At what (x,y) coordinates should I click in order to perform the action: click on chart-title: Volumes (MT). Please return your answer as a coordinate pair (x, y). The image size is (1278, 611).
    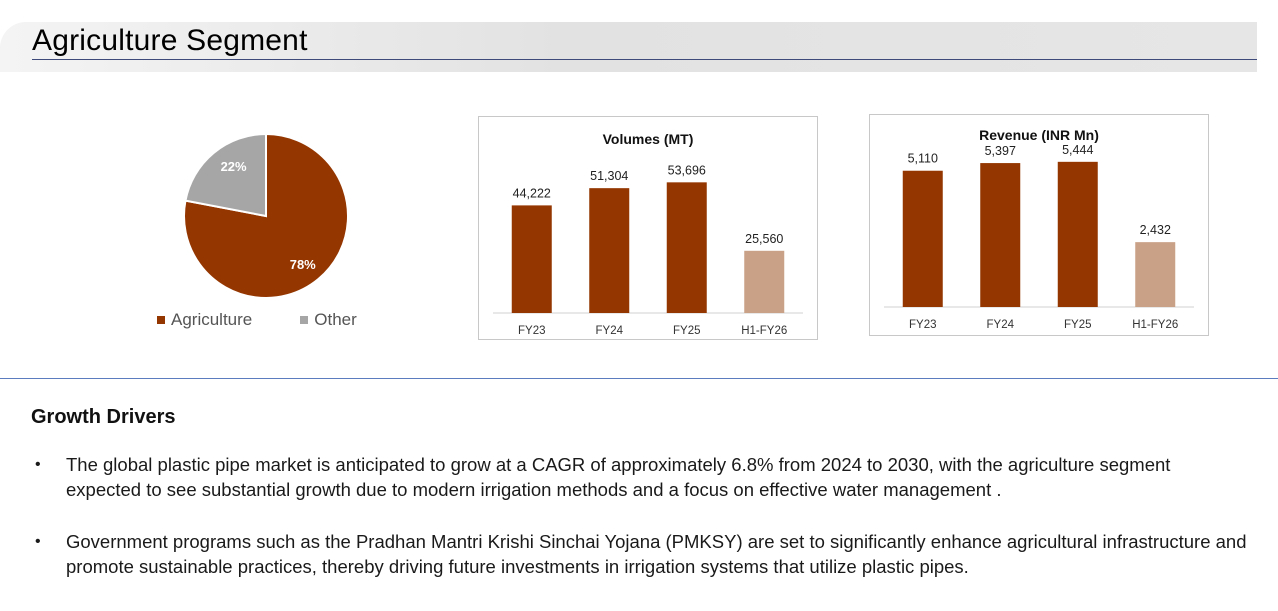
    Looking at the image, I should click on (648, 139).